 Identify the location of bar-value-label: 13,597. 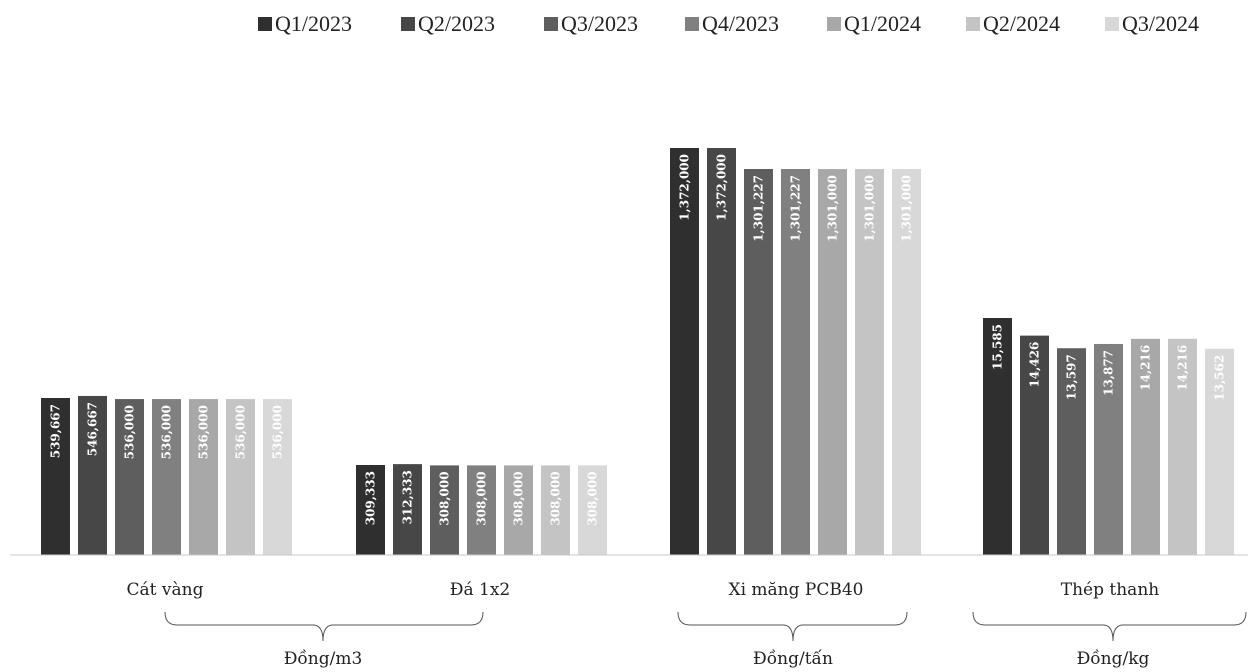
(1072, 377).